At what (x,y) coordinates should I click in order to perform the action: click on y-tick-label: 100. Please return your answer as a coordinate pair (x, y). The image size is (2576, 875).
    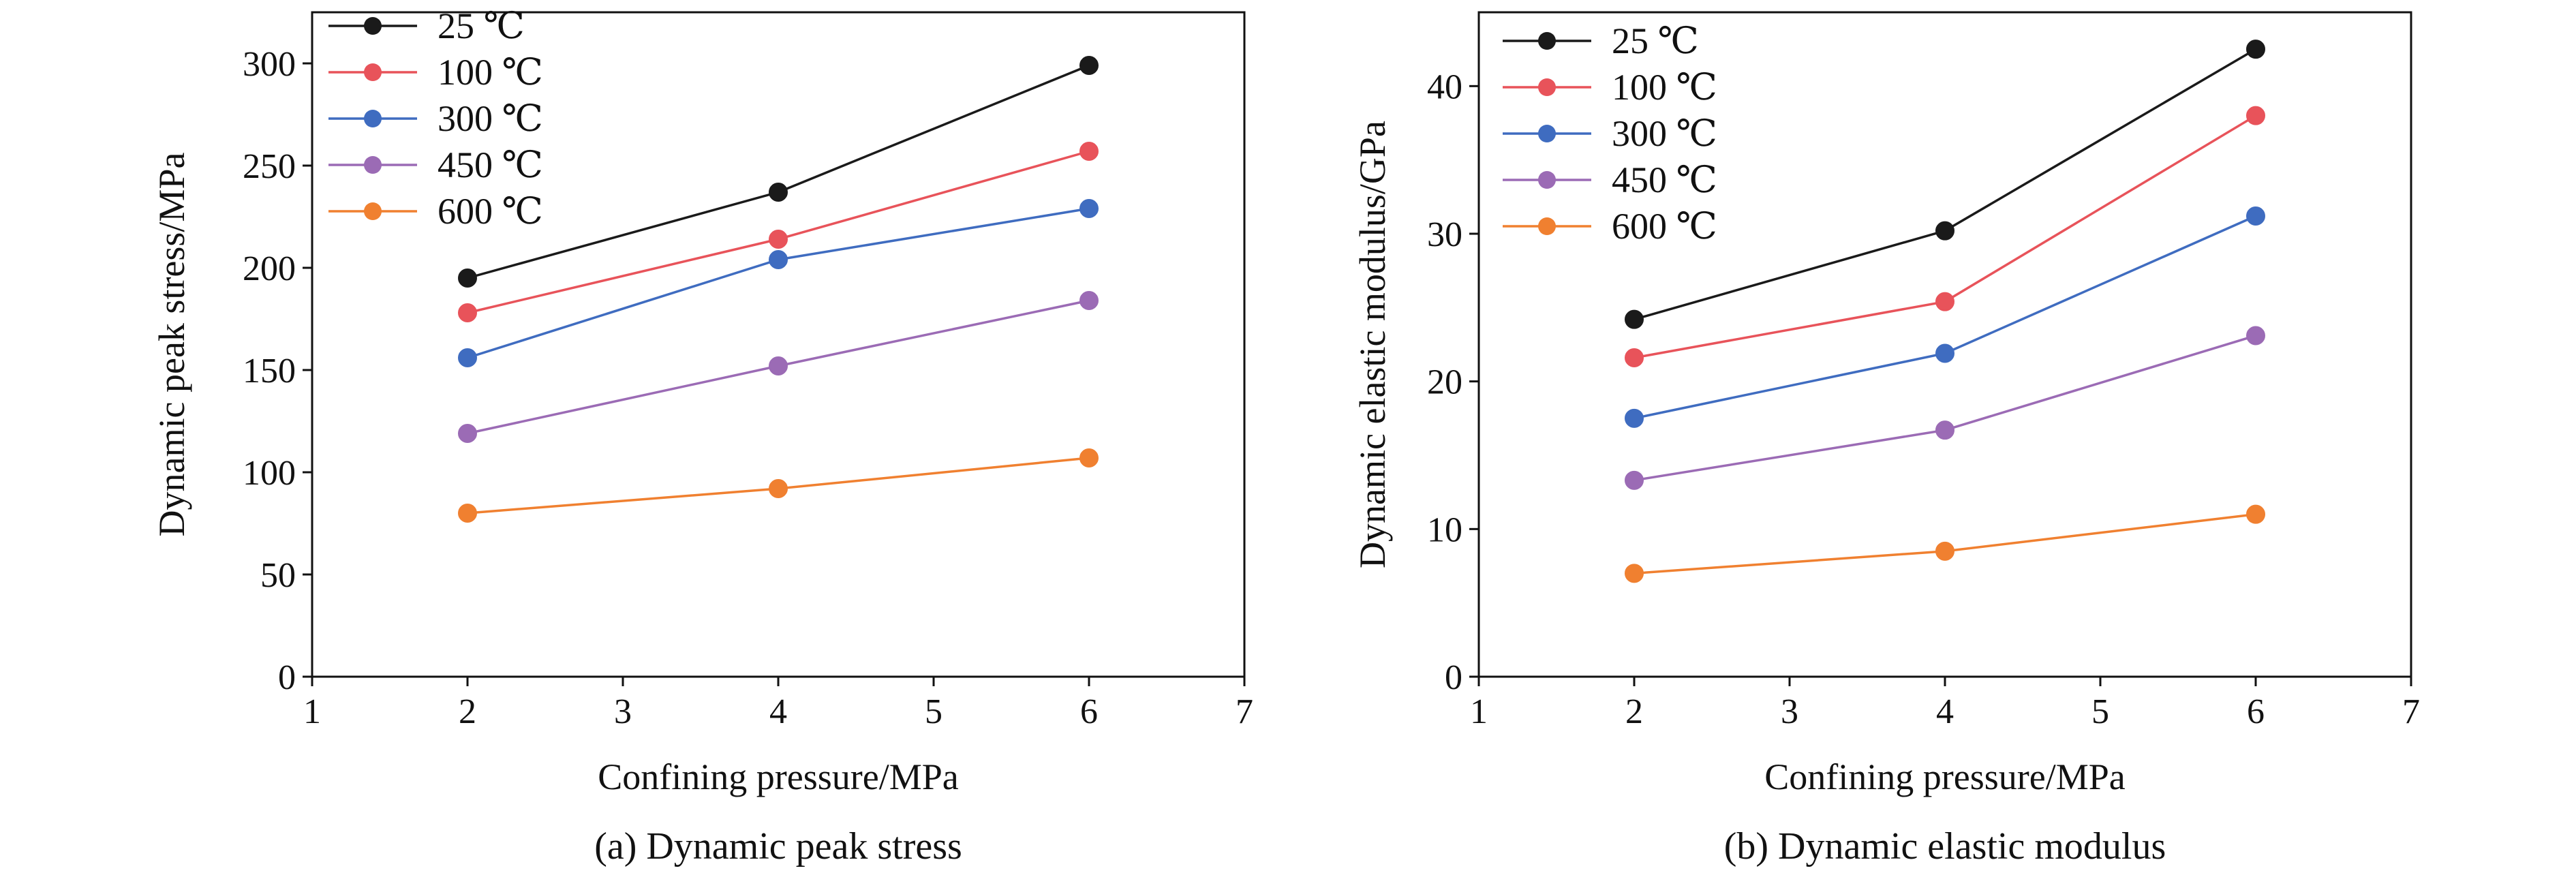
    Looking at the image, I should click on (269, 474).